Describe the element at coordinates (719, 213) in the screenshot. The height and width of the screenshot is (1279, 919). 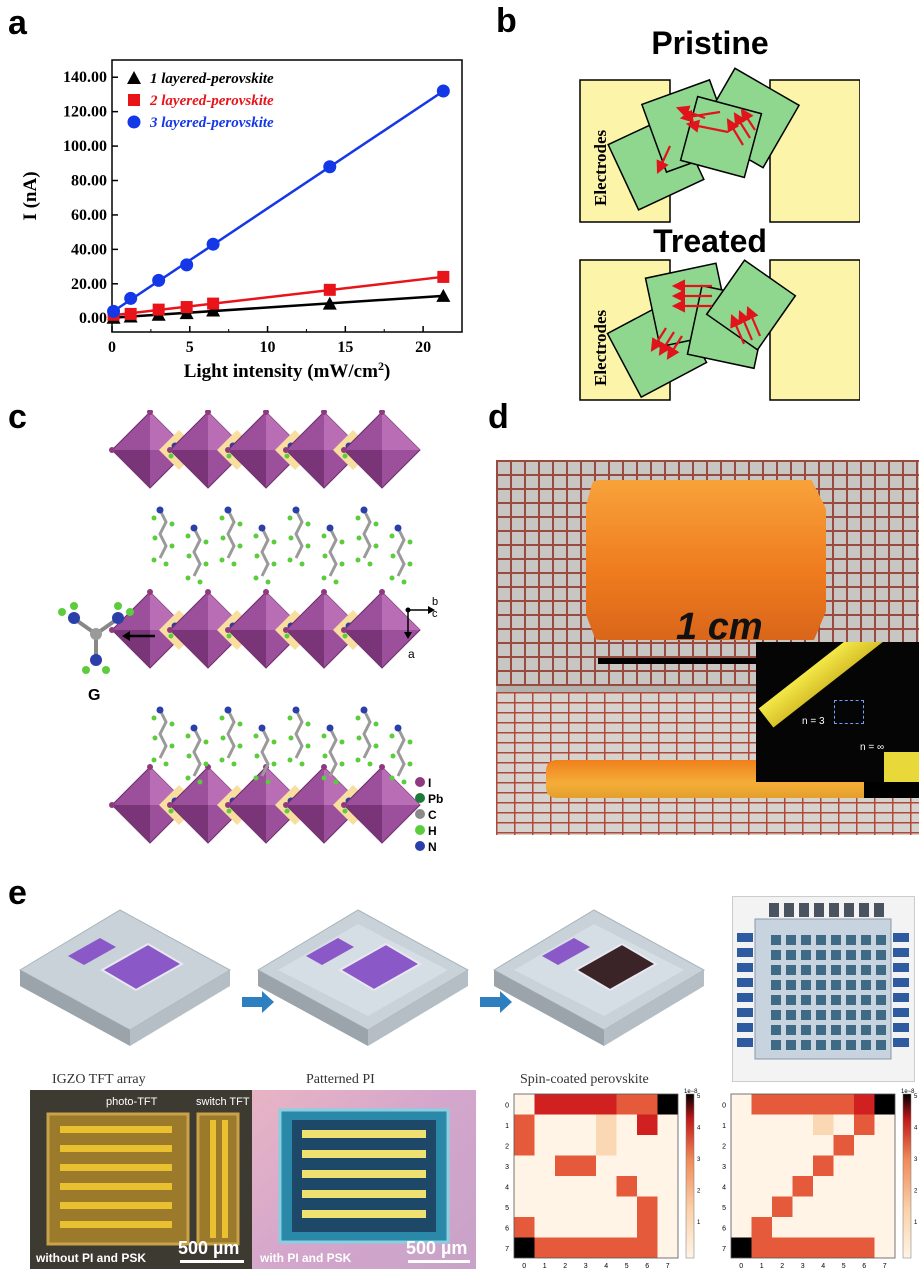
I see `grain-alignment-schematic: Pristine Electrodes Treated Electrodes` at that location.